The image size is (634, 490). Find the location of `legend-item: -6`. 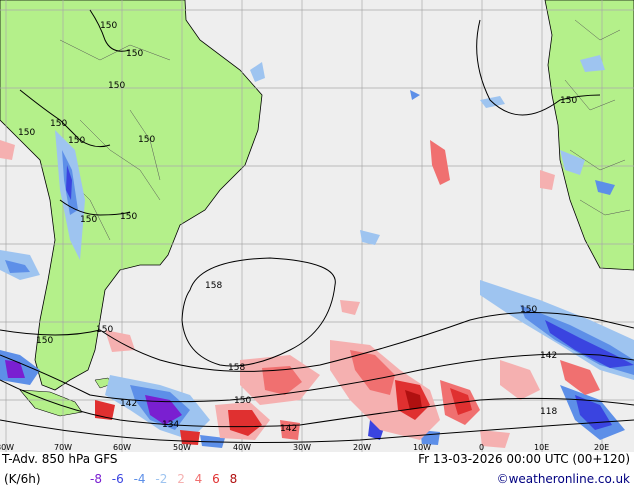

legend-item: -6 is located at coordinates (117, 479).